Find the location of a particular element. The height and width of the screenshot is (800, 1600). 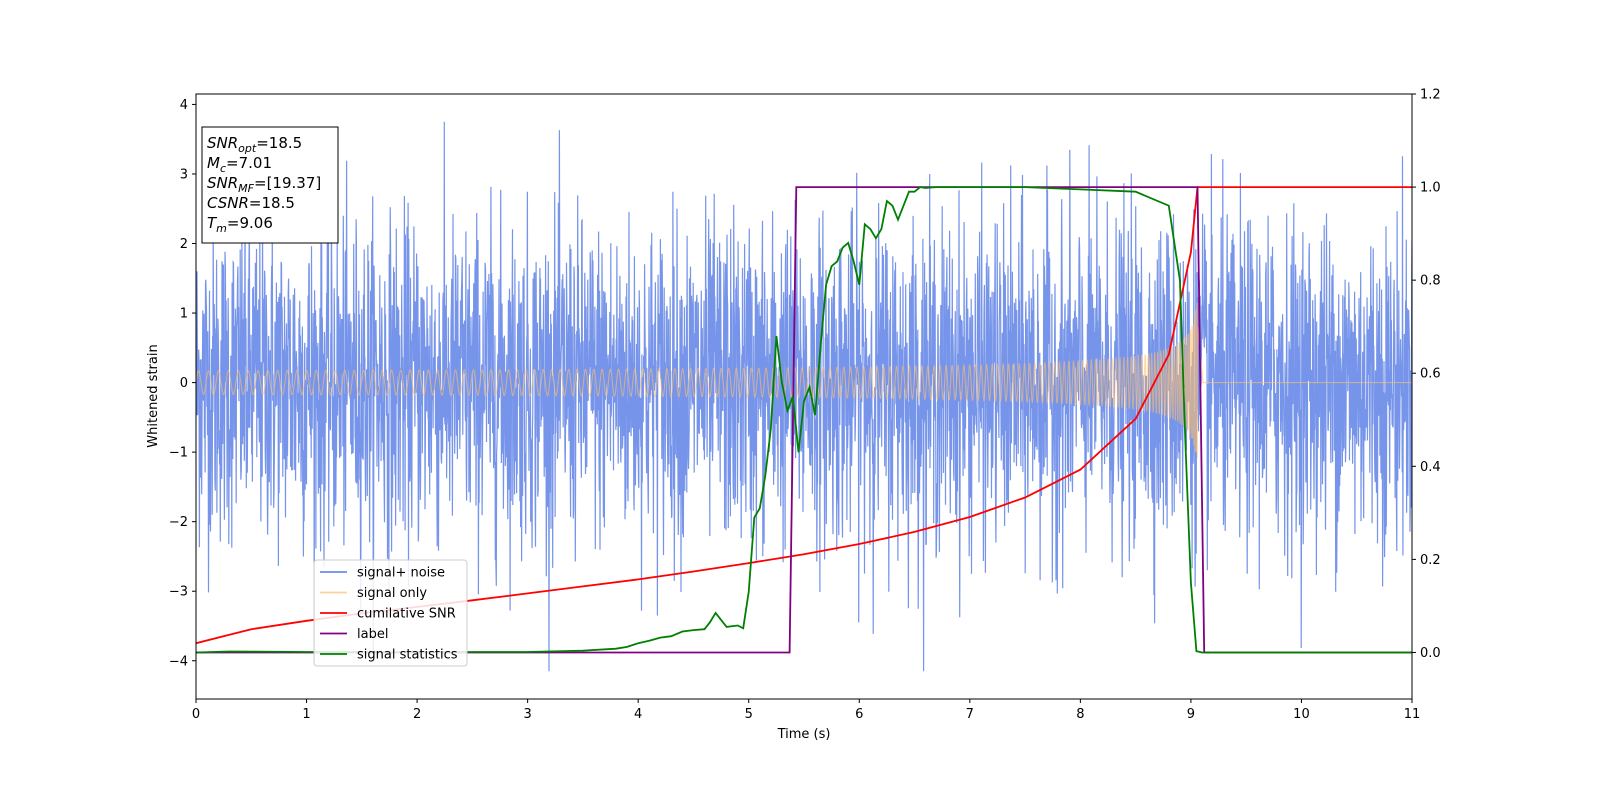

x-tick-label: 4 is located at coordinates (638, 714).